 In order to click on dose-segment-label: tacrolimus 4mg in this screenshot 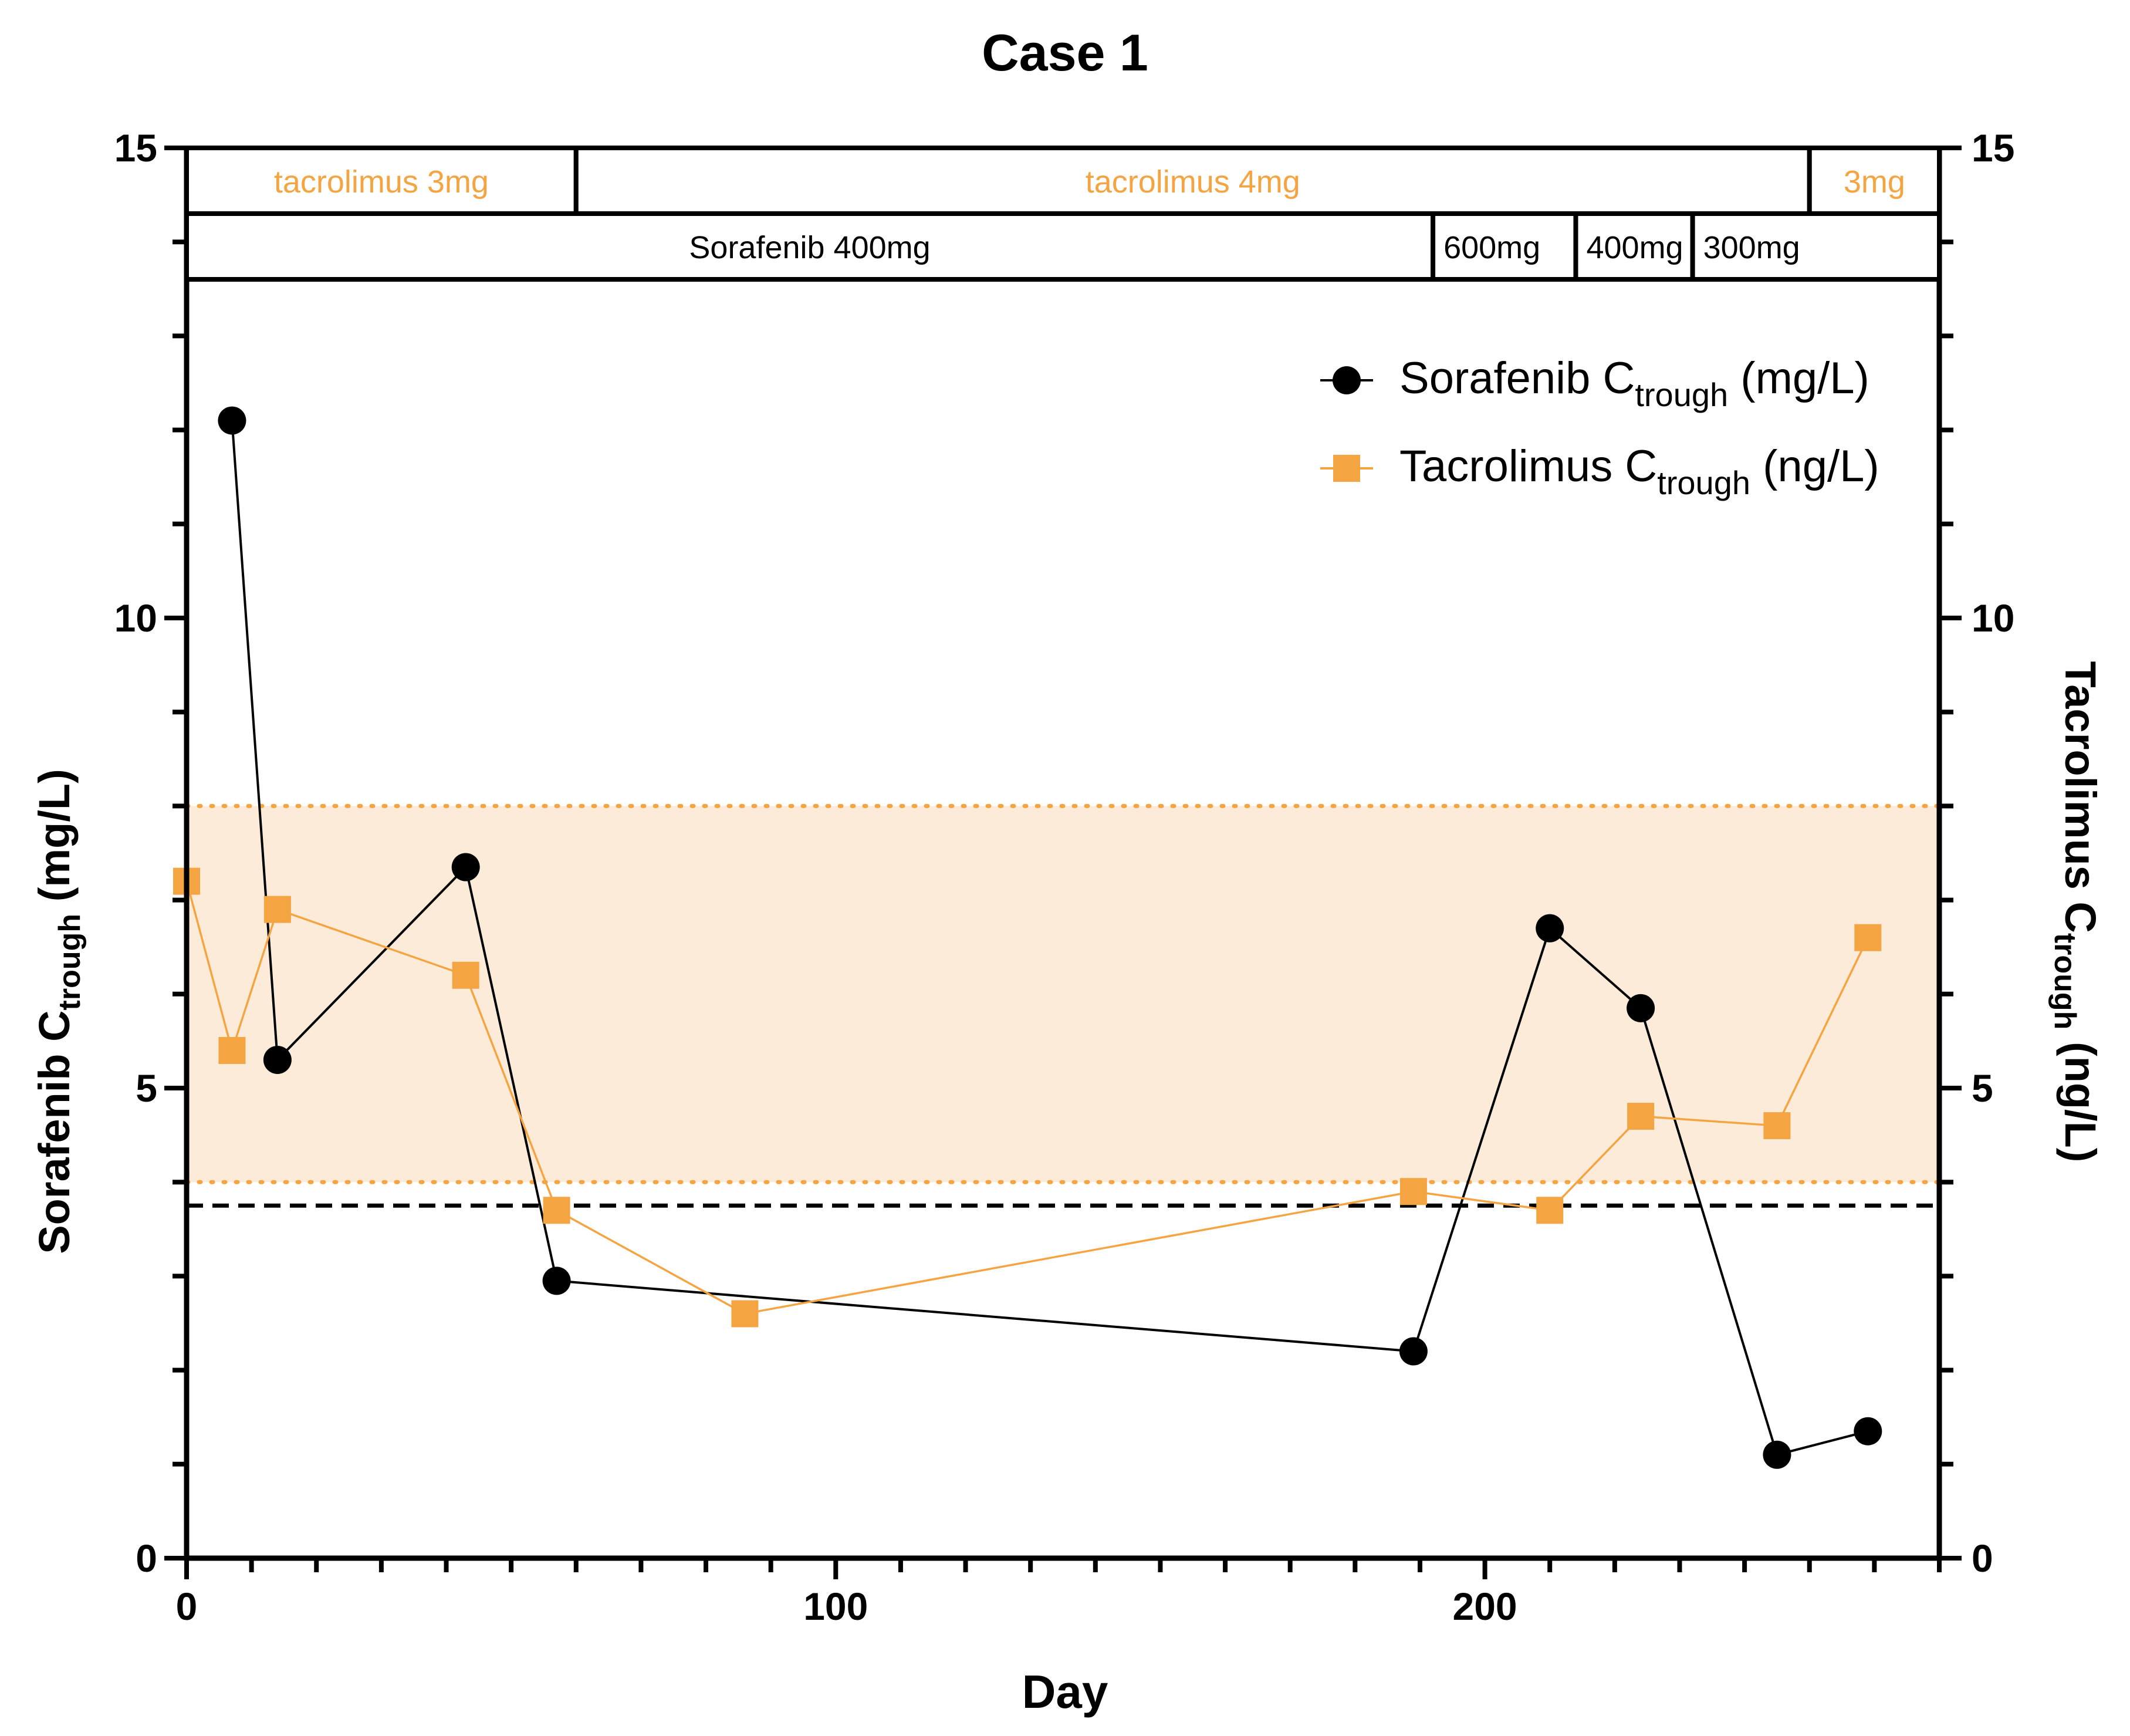, I will do `click(1193, 182)`.